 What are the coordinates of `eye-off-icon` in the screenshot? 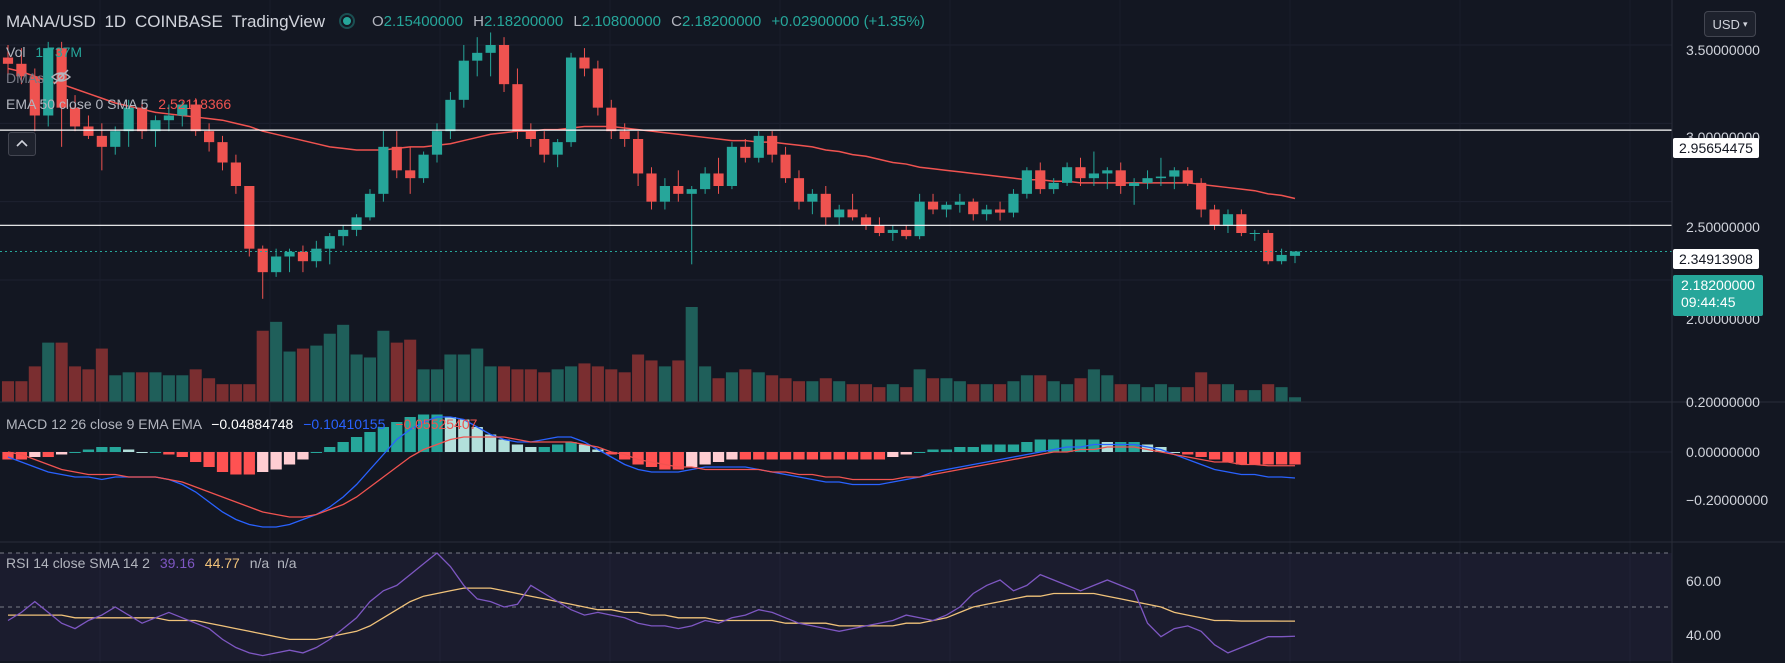 It's located at (61, 77).